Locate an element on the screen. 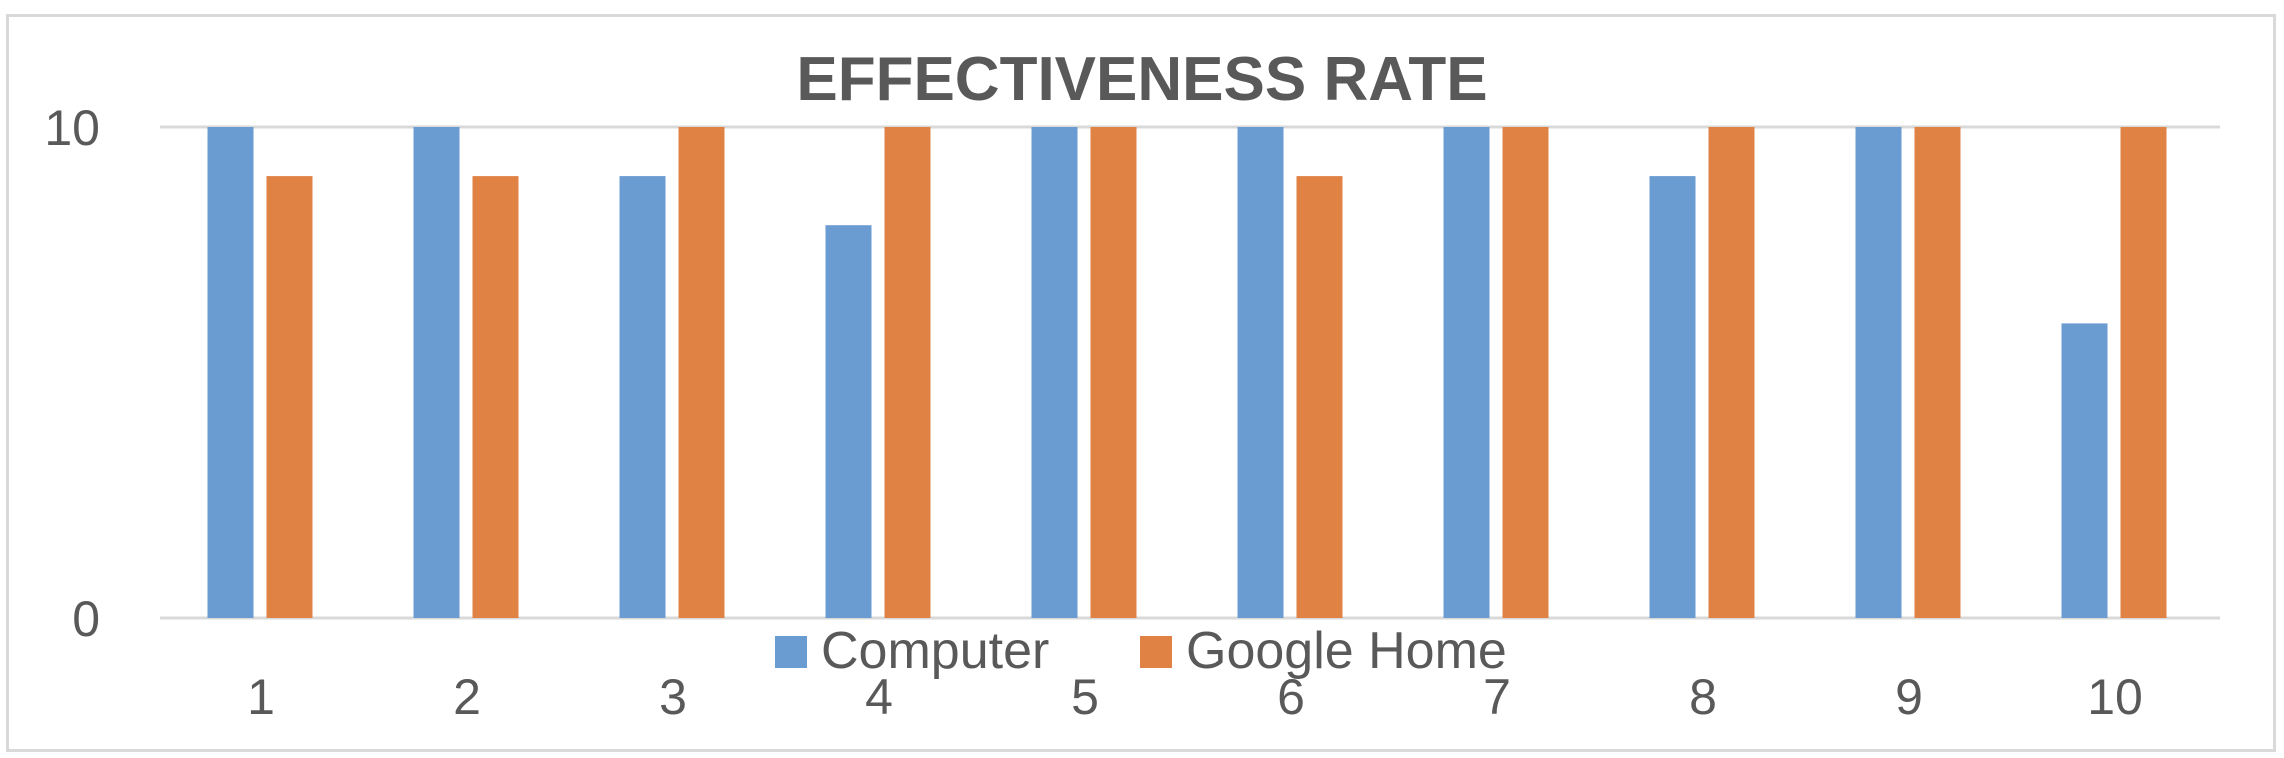 This screenshot has width=2284, height=758. x-axis-ticks: 1 2 3 4 5 6 7 8 9 10 is located at coordinates (1195, 697).